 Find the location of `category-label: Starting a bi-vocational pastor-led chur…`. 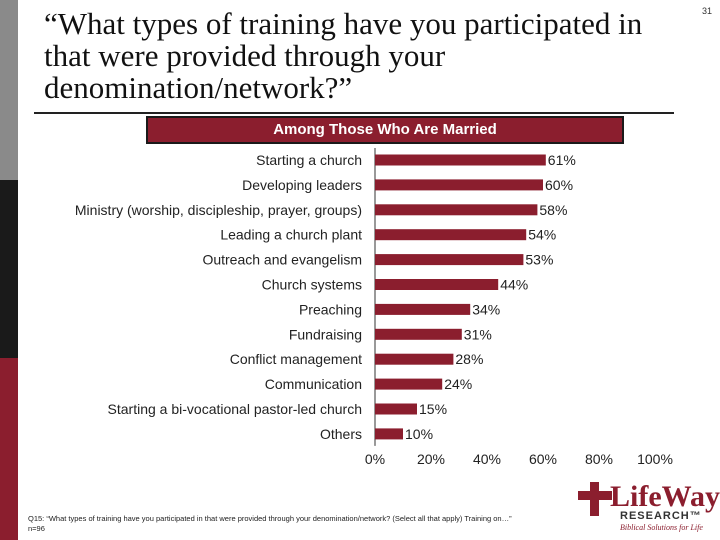

category-label: Starting a bi-vocational pastor-led chur… is located at coordinates (235, 409).